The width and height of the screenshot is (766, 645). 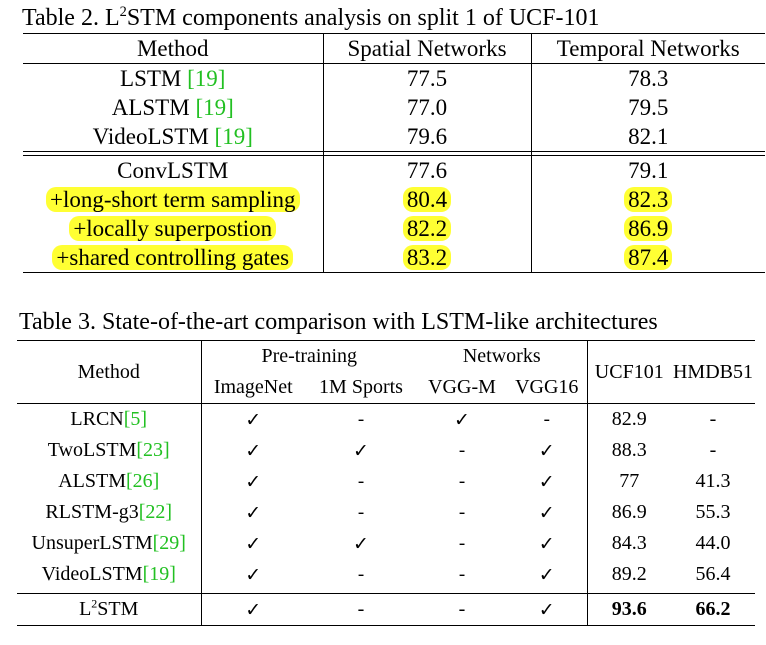 I want to click on table-row: +long-short term sampling 80.4 82.3, so click(x=394, y=199).